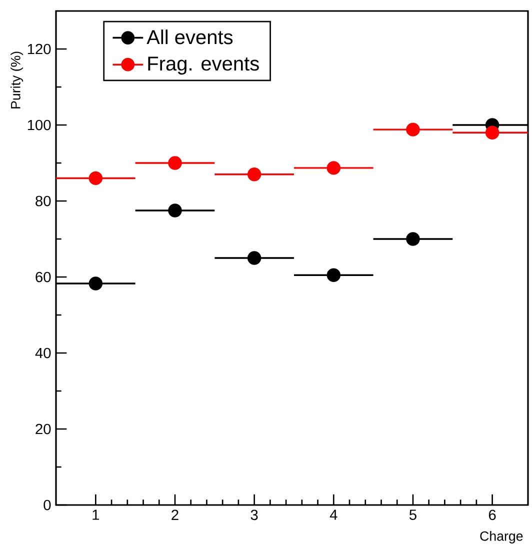 The height and width of the screenshot is (547, 532). What do you see at coordinates (47, 505) in the screenshot?
I see `y-tick-label: 0` at bounding box center [47, 505].